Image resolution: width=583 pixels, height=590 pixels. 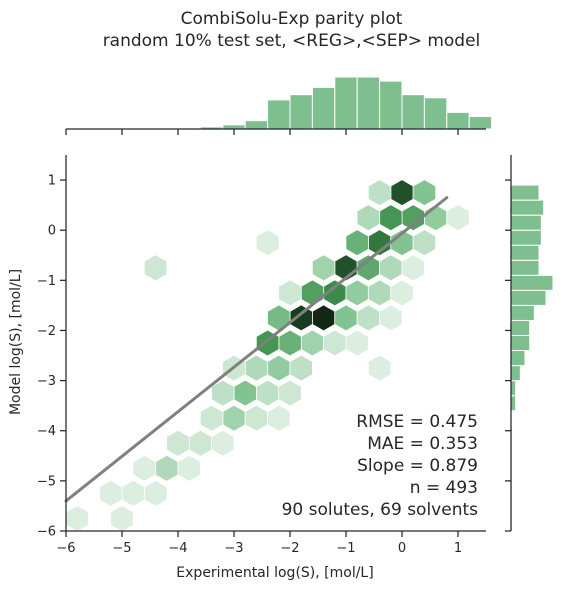 I want to click on stat-counts: 90 solutes, 69 solvents, so click(x=380, y=510).